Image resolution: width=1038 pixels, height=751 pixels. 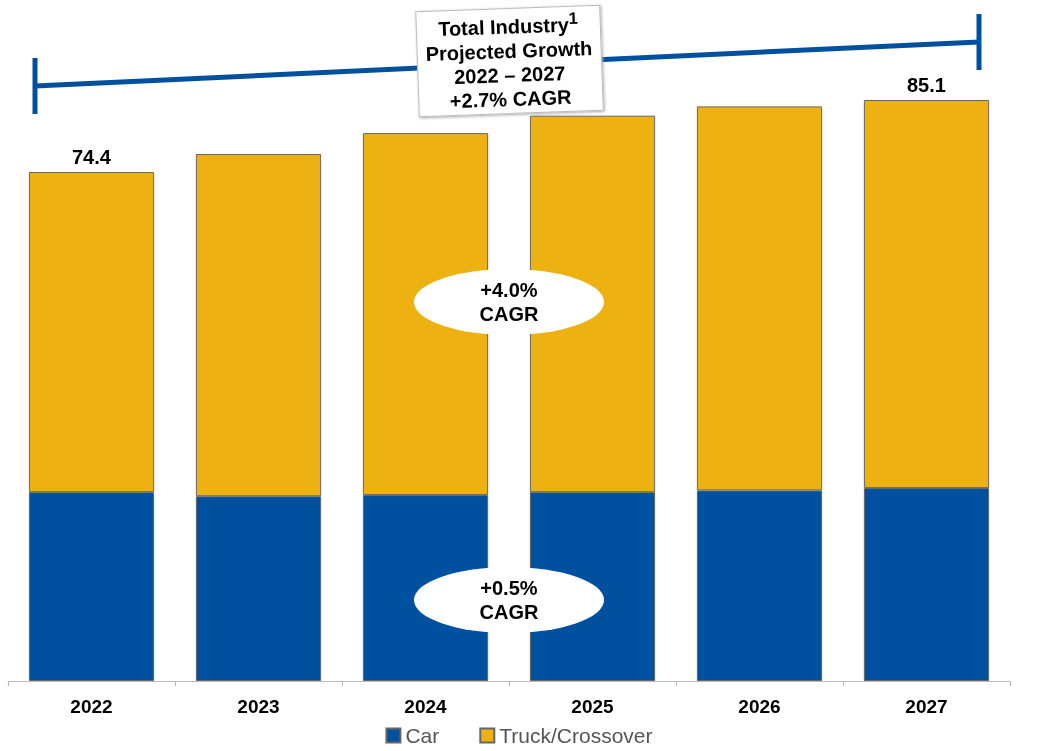 What do you see at coordinates (509, 302) in the screenshot?
I see `annotation: +4.0% CAGR` at bounding box center [509, 302].